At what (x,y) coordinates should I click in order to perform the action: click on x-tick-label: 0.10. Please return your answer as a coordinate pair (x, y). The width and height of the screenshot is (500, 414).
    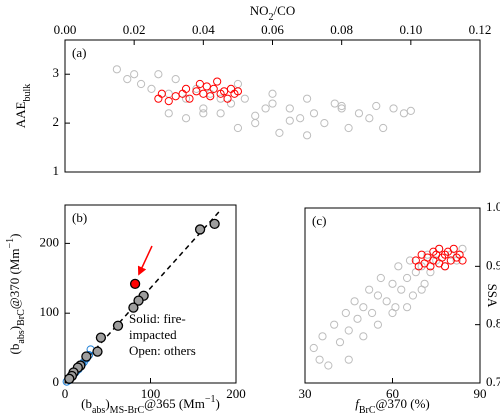
    Looking at the image, I should click on (410, 29).